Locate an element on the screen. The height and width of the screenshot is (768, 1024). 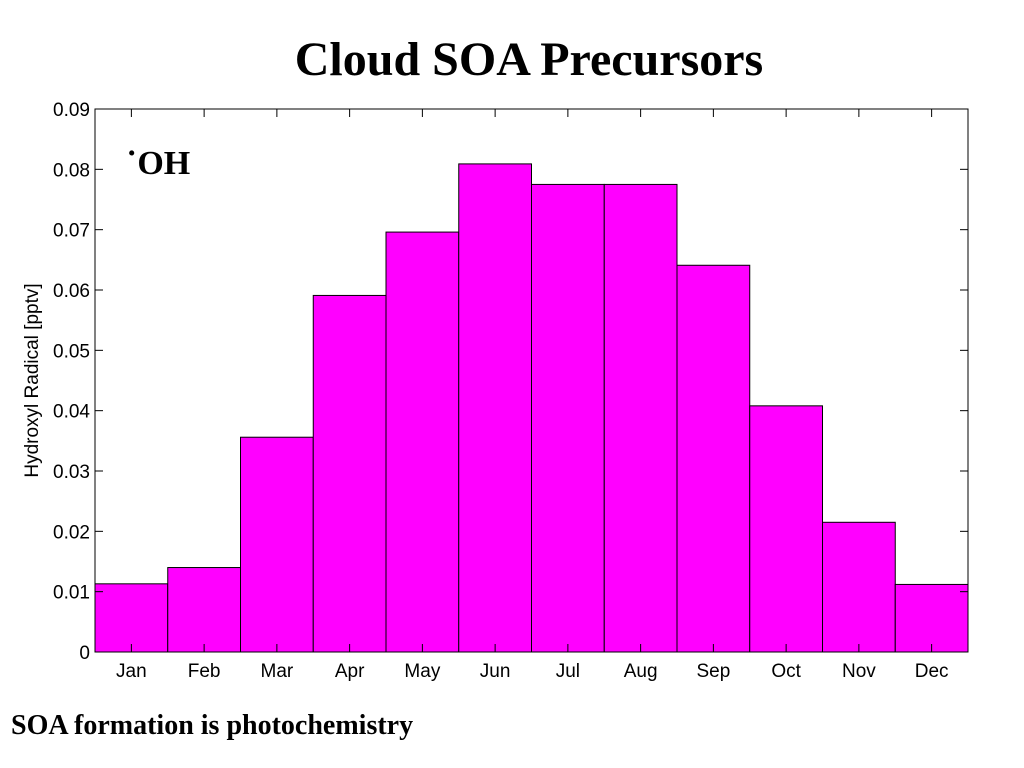
x-tick-label-jan: Jan is located at coordinates (131, 671).